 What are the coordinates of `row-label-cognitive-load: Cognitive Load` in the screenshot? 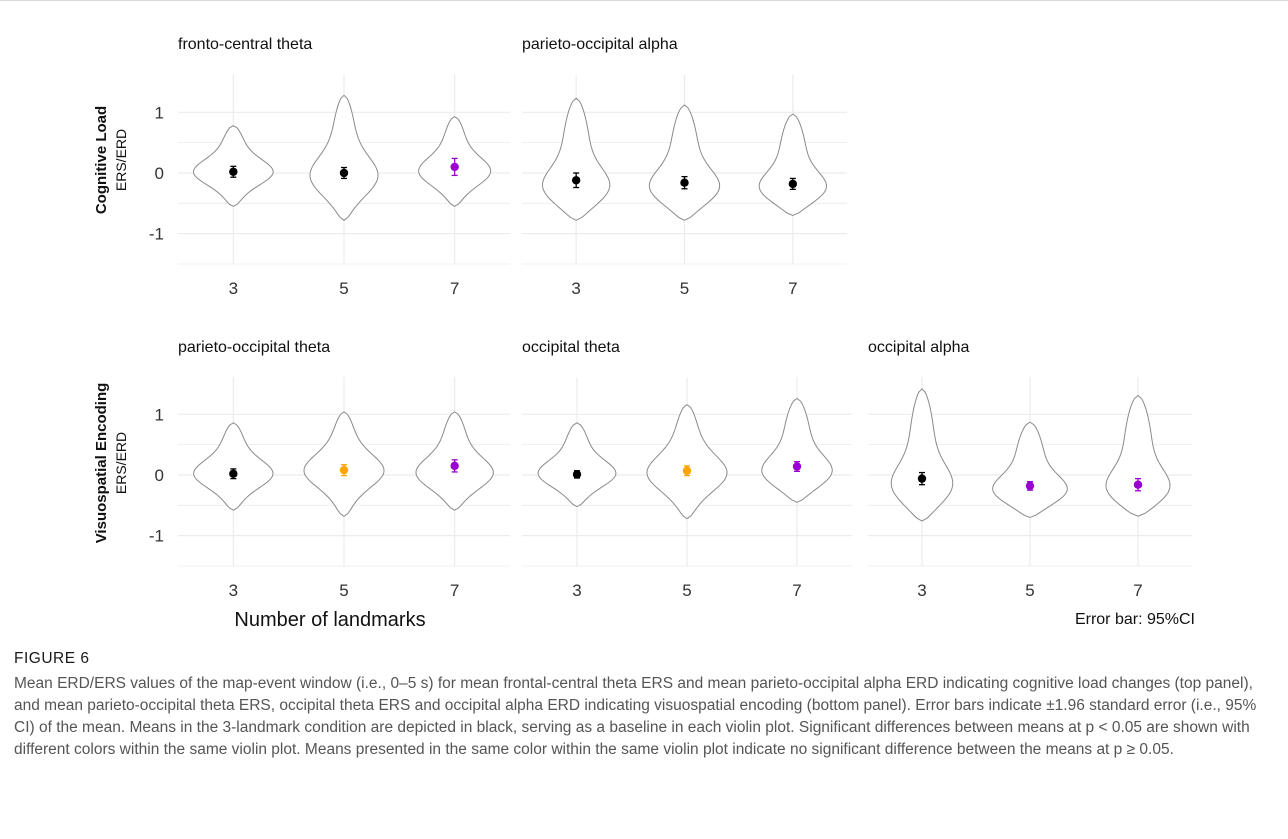 It's located at (101, 160).